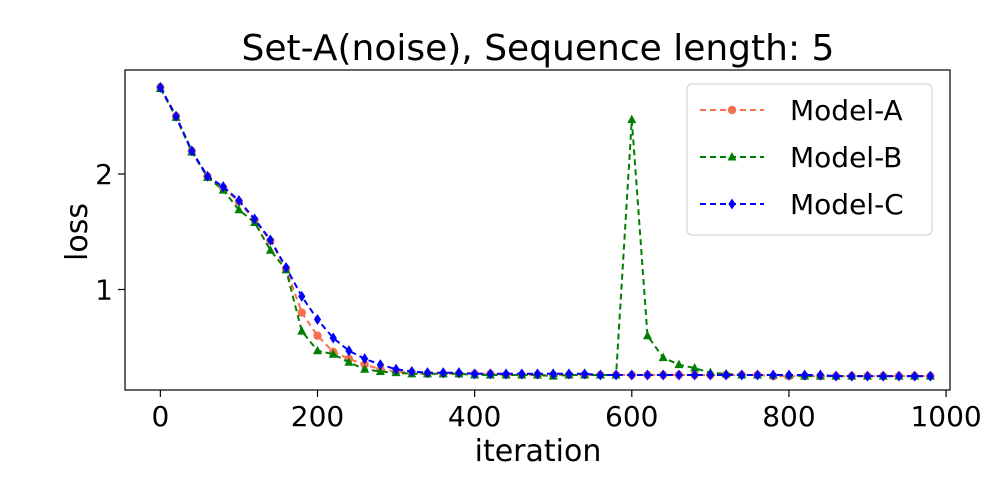 The image size is (1000, 500). What do you see at coordinates (846, 110) in the screenshot?
I see `legend-label: Model-A` at bounding box center [846, 110].